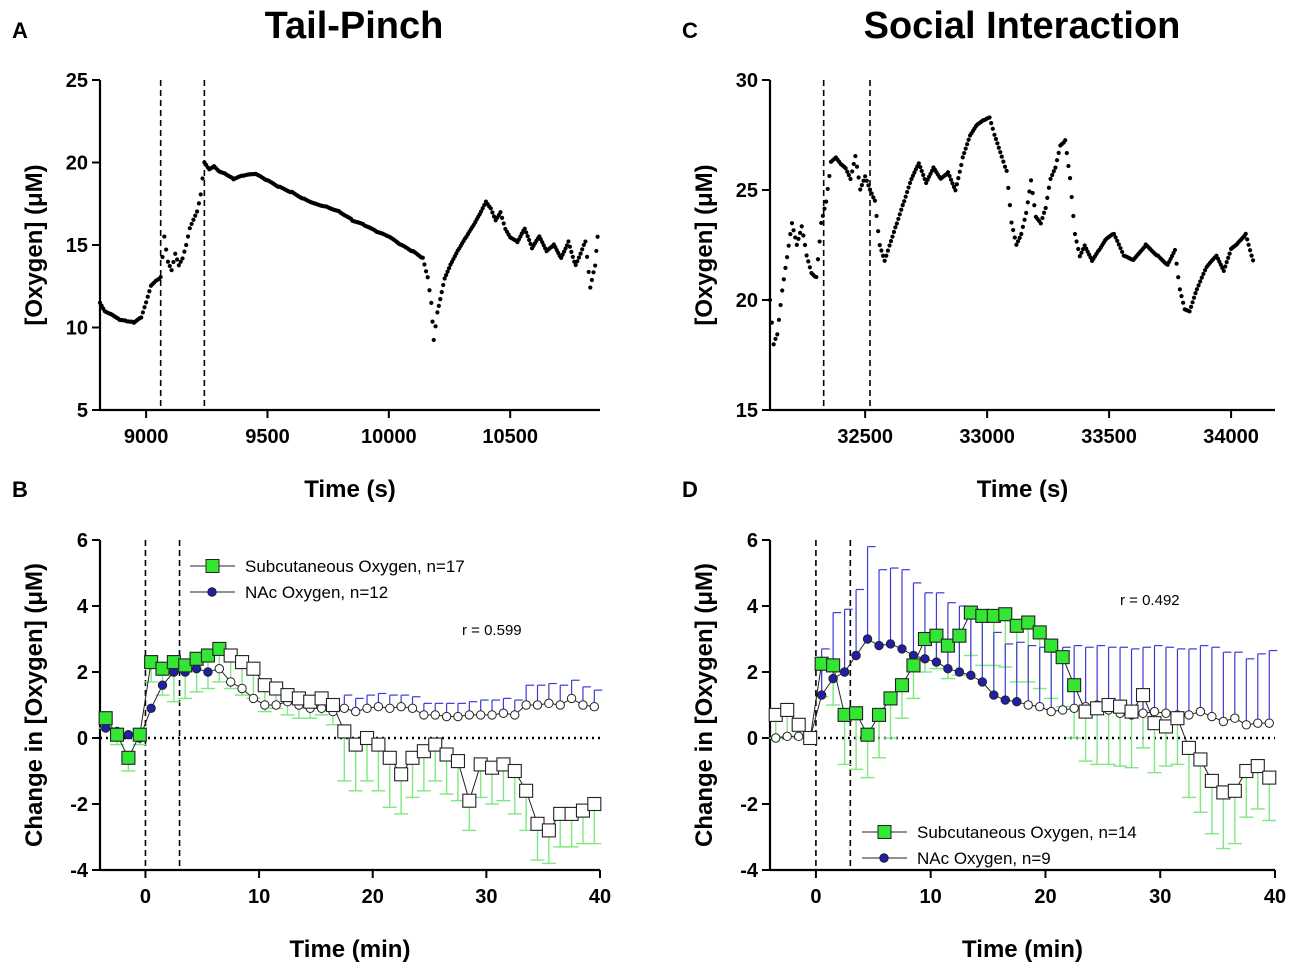  I want to click on legend-marker-sc, so click(884, 832).